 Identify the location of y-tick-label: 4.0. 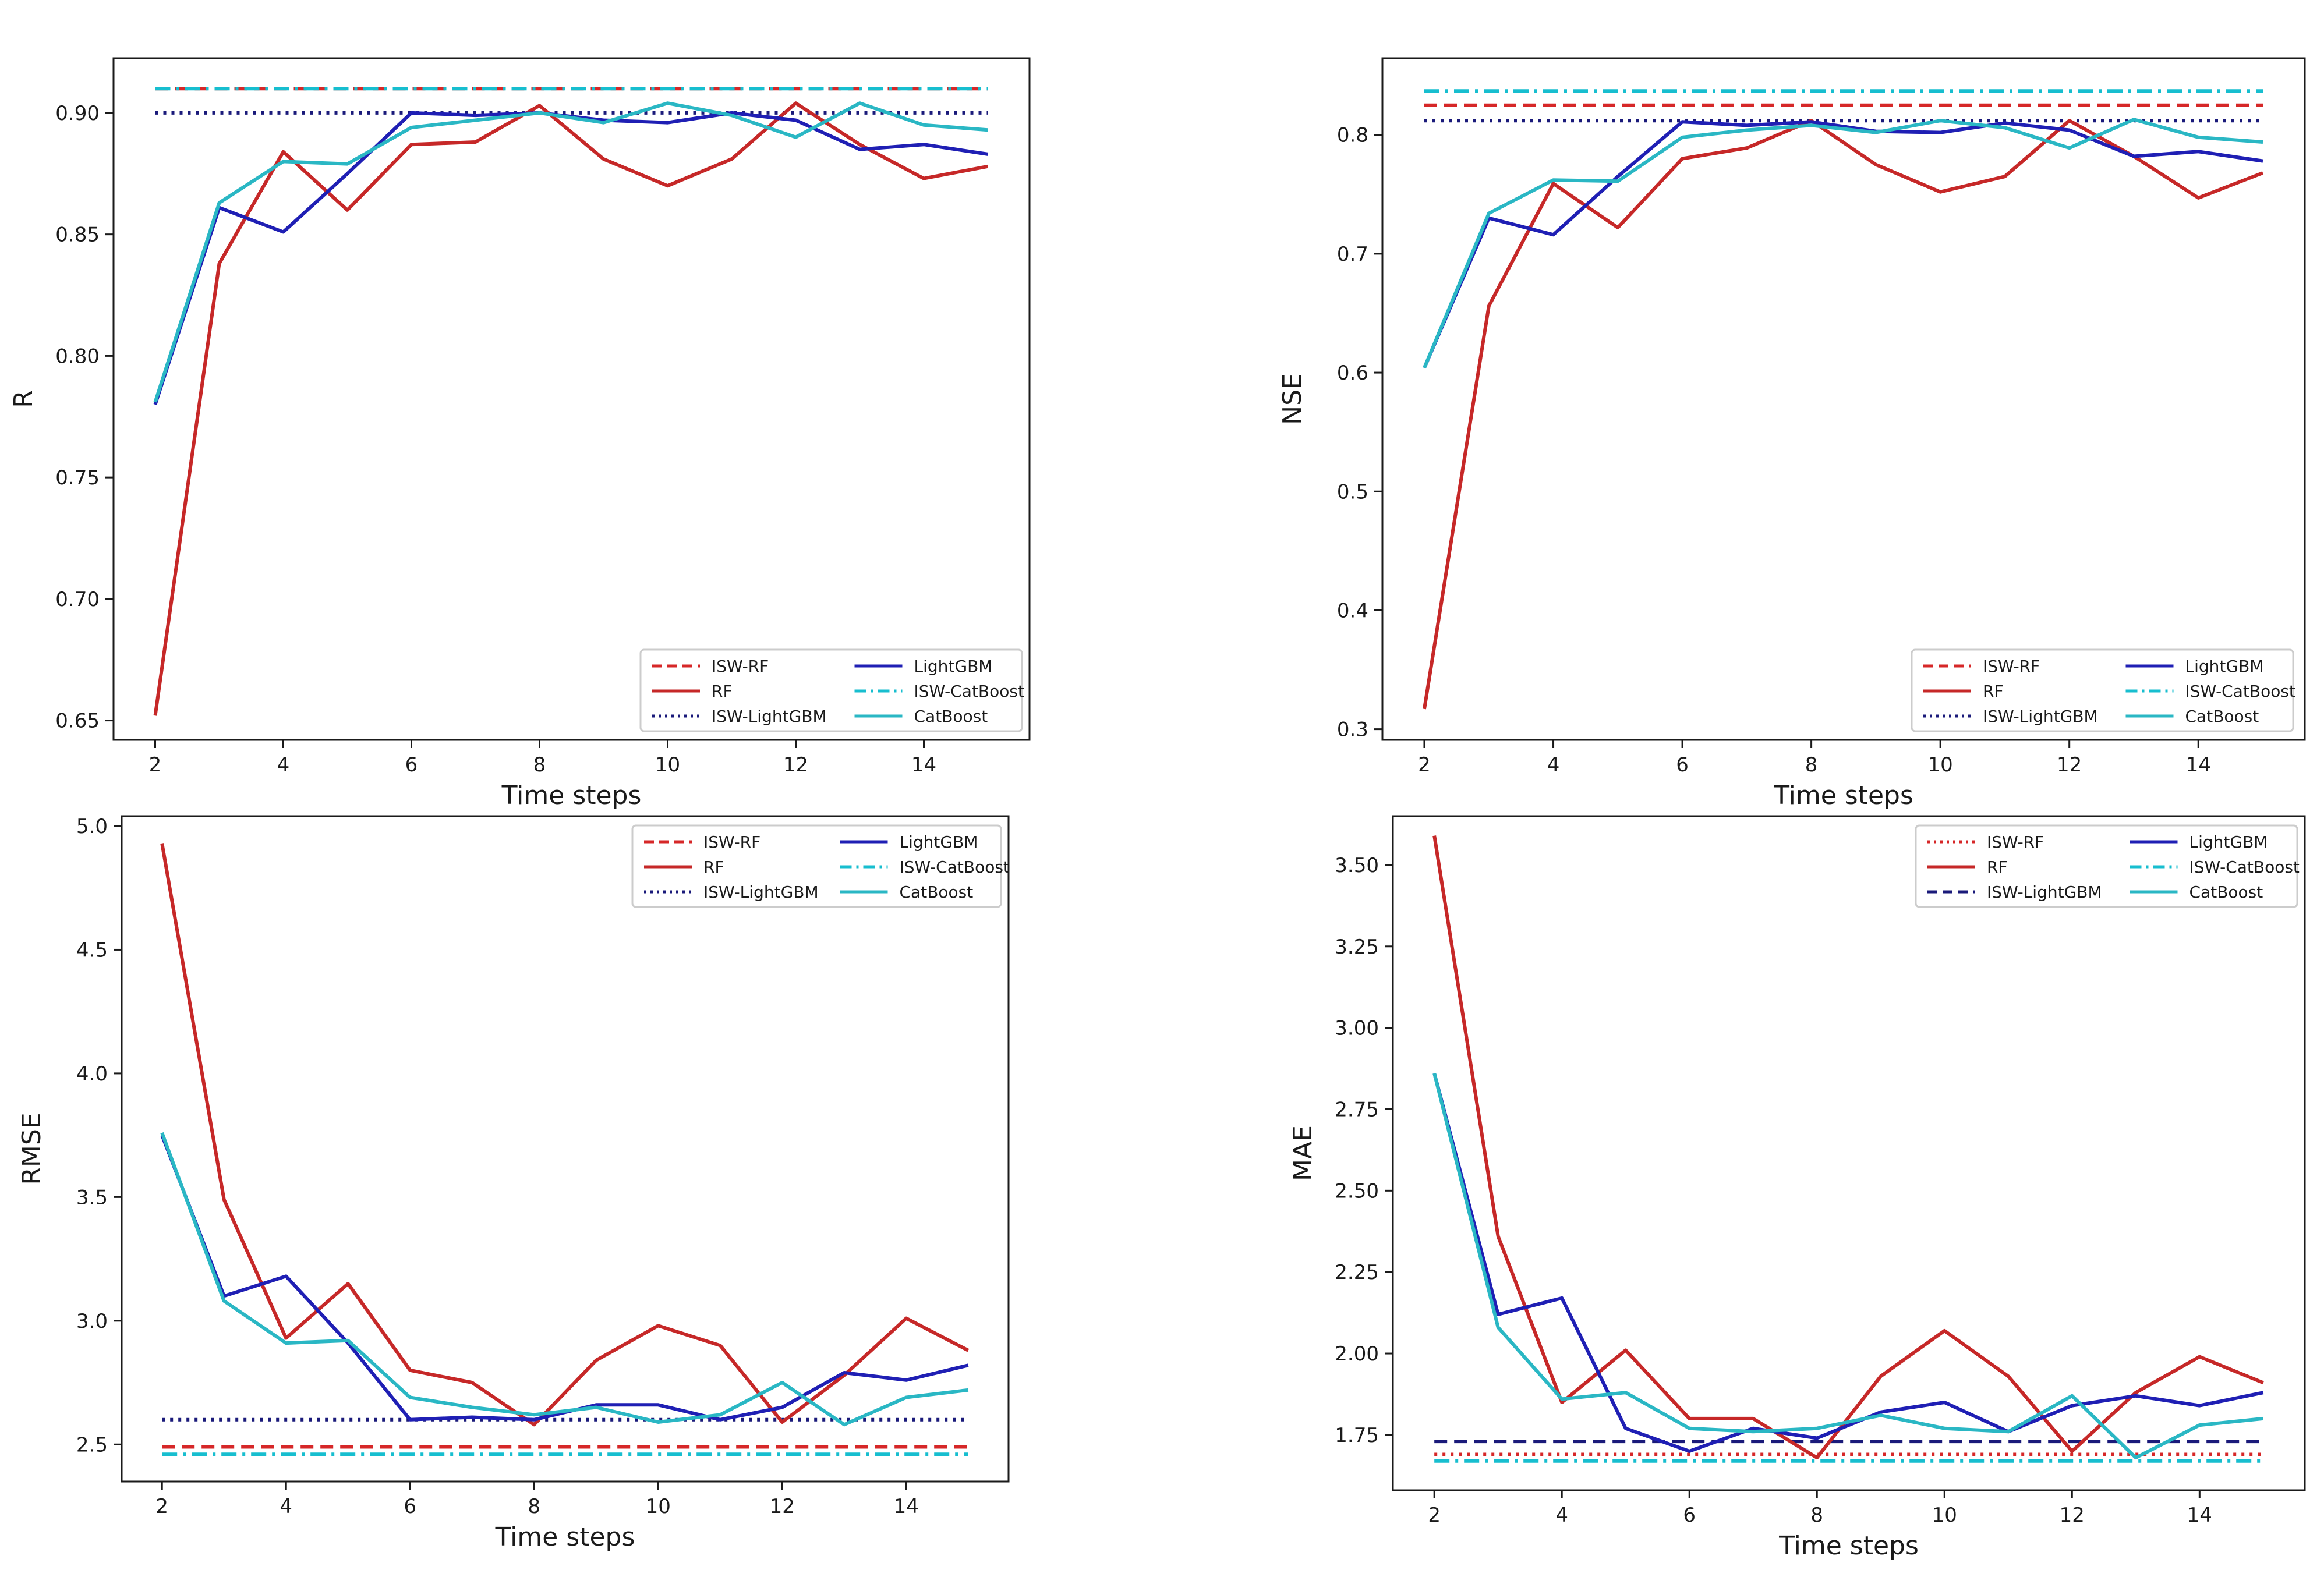
(92, 1074).